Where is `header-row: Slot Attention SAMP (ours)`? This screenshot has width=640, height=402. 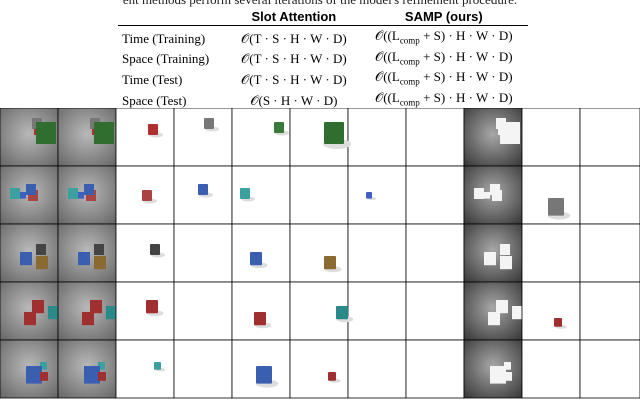 header-row: Slot Attention SAMP (ours) is located at coordinates (323, 17).